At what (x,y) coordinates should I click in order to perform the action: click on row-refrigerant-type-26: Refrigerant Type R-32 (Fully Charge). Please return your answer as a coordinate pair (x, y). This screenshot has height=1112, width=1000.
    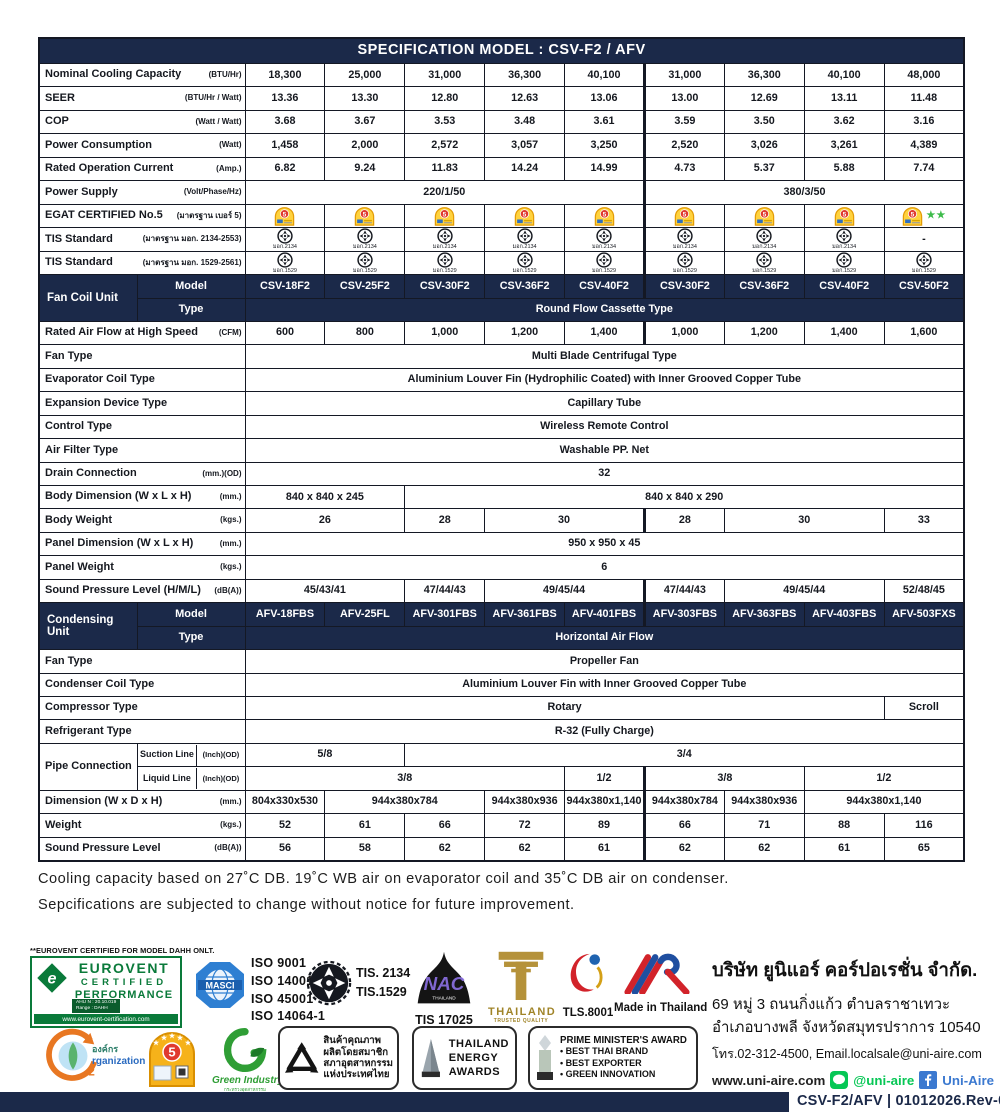
    Looking at the image, I should click on (501, 731).